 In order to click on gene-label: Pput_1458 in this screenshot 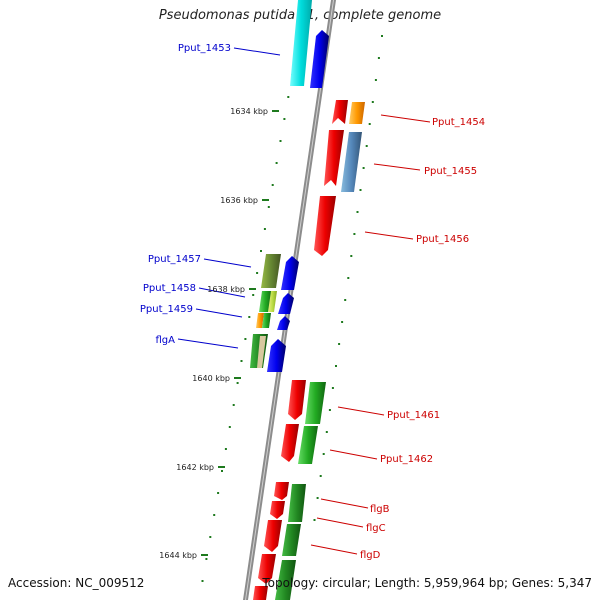, I will do `click(169, 288)`.